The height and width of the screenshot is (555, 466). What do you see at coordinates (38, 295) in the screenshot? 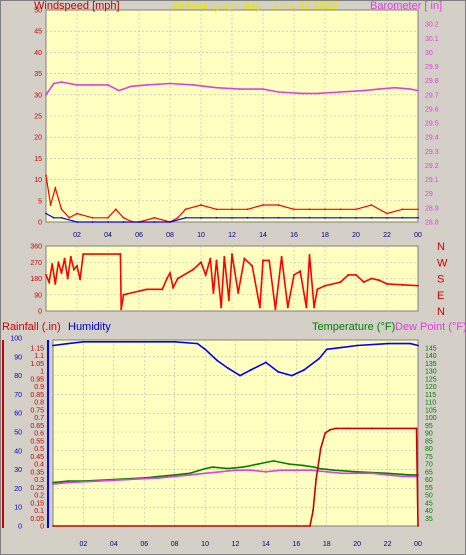
I see `direction-tick-label: 90` at bounding box center [38, 295].